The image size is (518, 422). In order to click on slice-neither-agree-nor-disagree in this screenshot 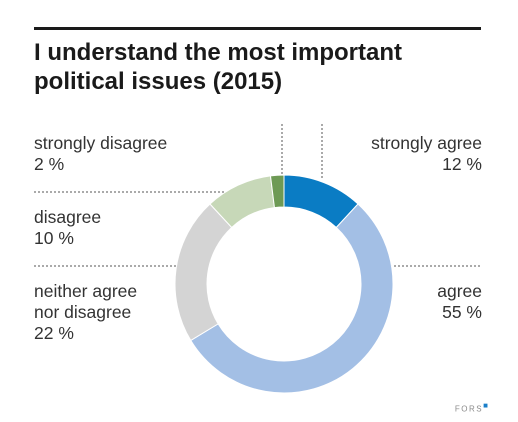, I will do `click(203, 272)`.